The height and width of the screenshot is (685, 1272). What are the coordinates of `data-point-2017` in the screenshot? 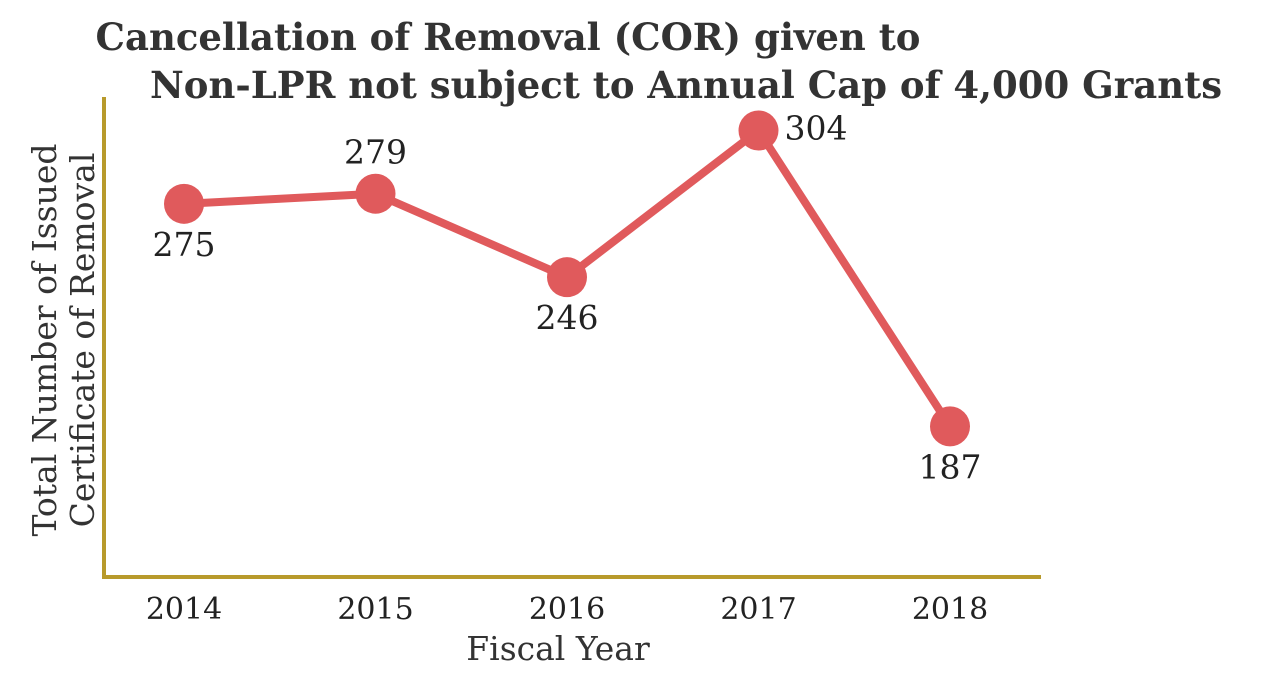 It's located at (758, 130).